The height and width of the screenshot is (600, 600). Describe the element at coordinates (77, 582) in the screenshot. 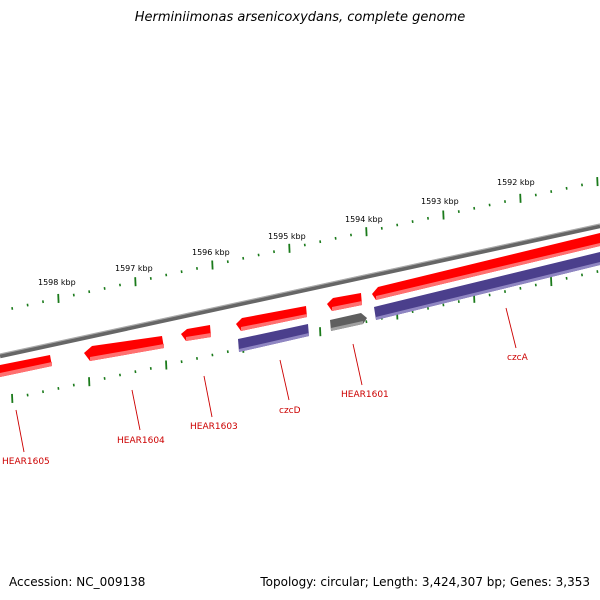

I see `accession-text: Accession: NC_009138` at that location.